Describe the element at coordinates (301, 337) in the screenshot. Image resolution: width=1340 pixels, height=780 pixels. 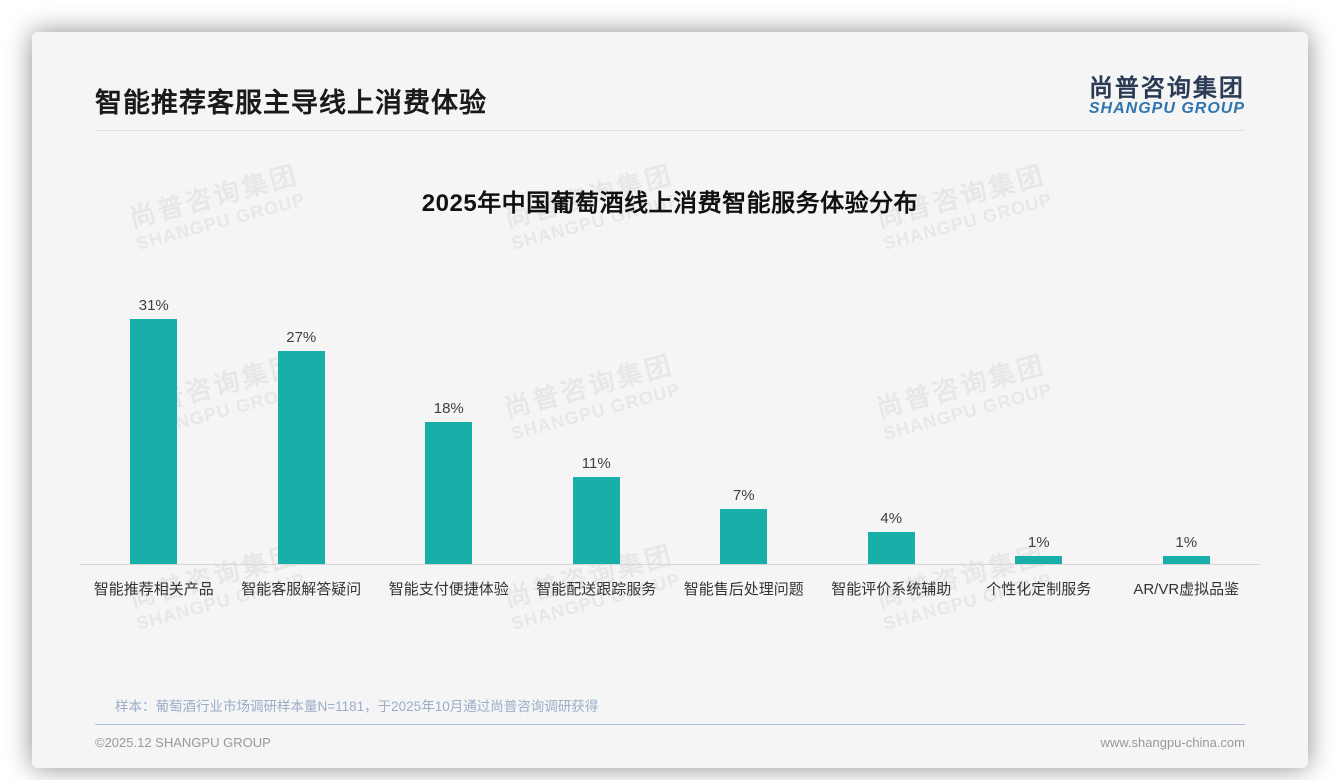
I see `bar-value-label: 27%` at that location.